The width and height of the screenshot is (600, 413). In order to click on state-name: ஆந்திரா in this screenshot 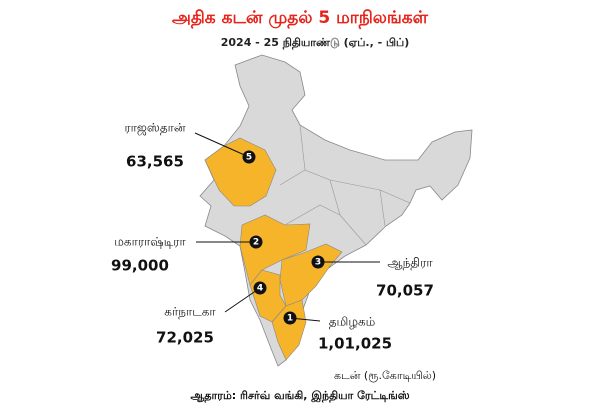, I will do `click(410, 263)`.